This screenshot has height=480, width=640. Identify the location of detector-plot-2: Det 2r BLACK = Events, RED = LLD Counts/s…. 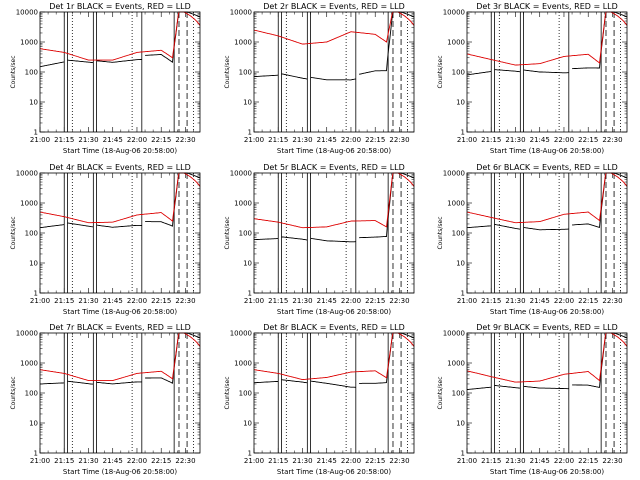
(319, 78).